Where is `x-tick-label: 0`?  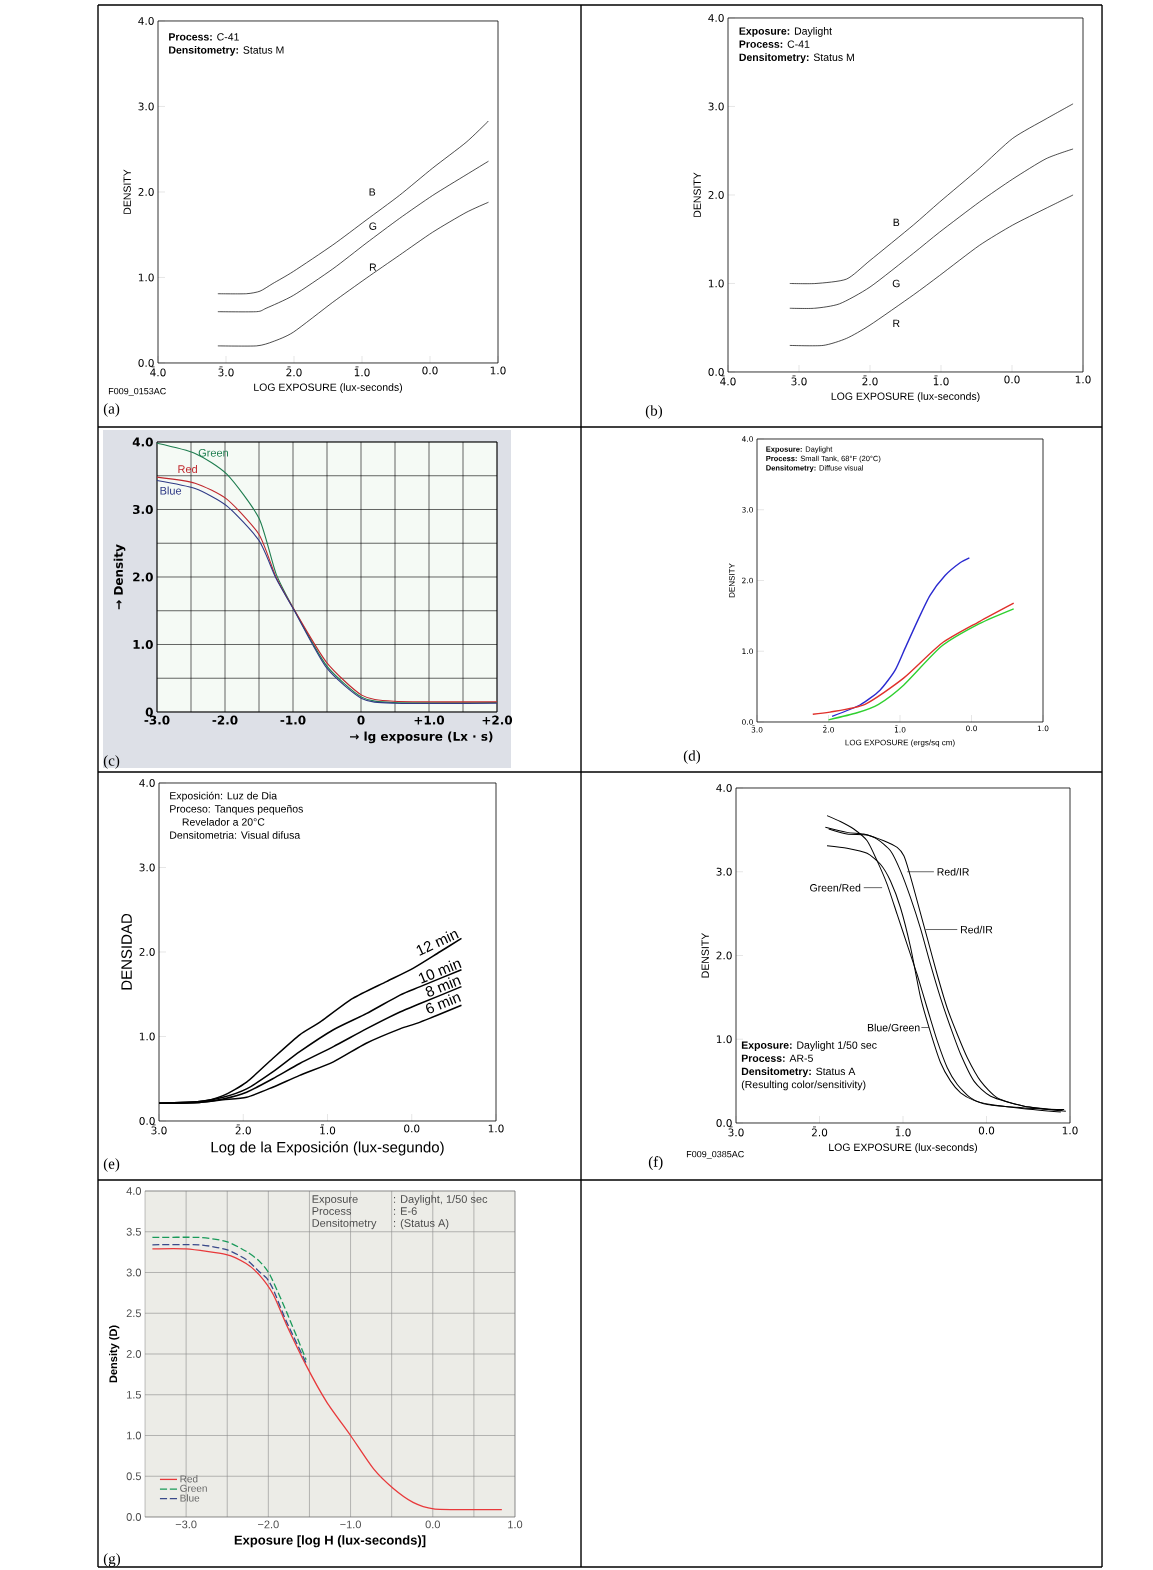 x-tick-label: 0 is located at coordinates (361, 720).